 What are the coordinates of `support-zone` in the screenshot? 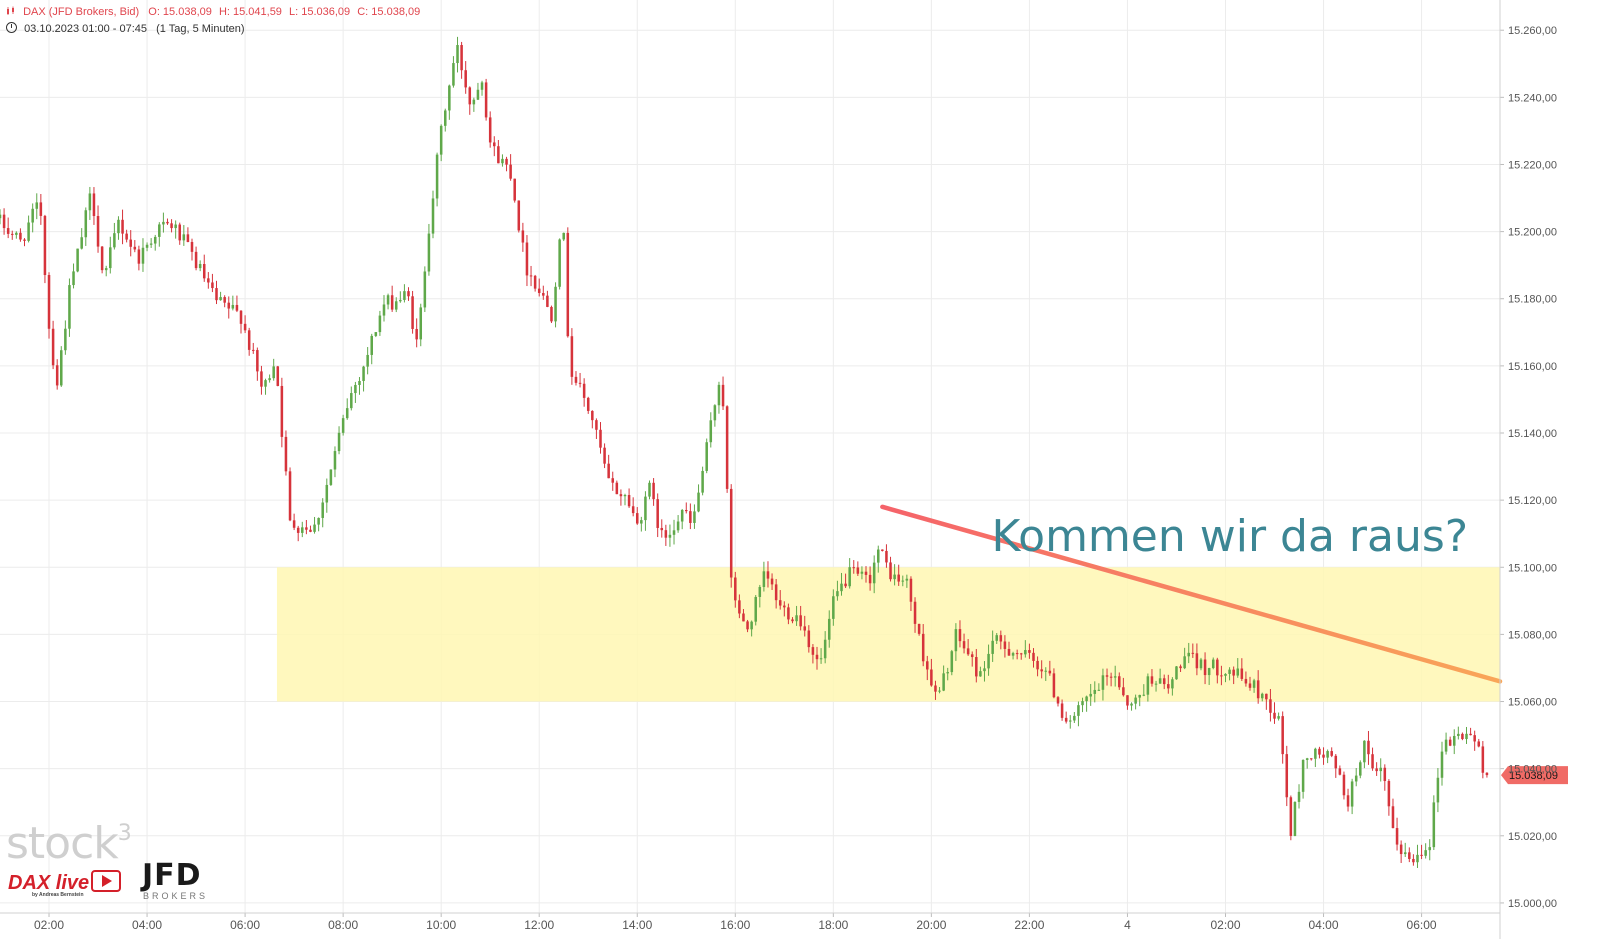 It's located at (888, 634).